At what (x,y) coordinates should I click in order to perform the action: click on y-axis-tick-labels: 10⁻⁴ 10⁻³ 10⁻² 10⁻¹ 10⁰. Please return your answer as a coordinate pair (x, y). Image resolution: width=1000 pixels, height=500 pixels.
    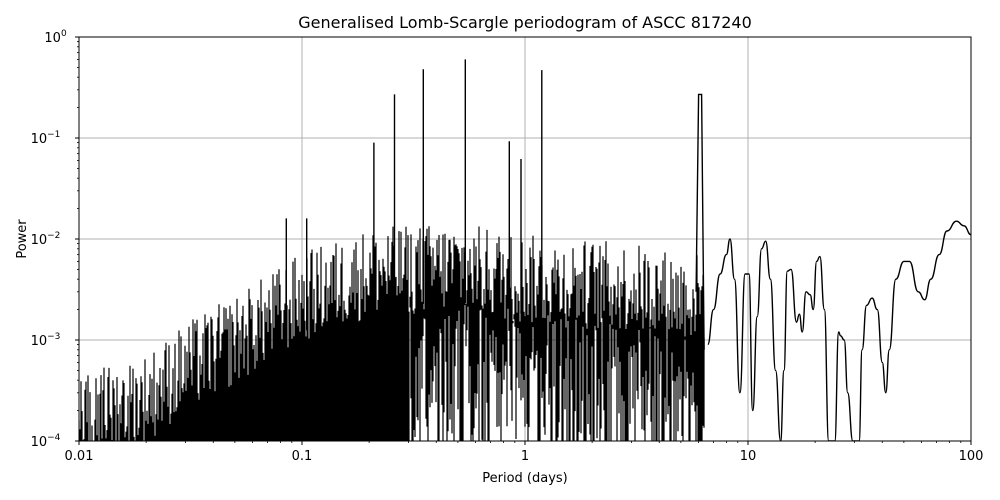
    Looking at the image, I should click on (49, 239).